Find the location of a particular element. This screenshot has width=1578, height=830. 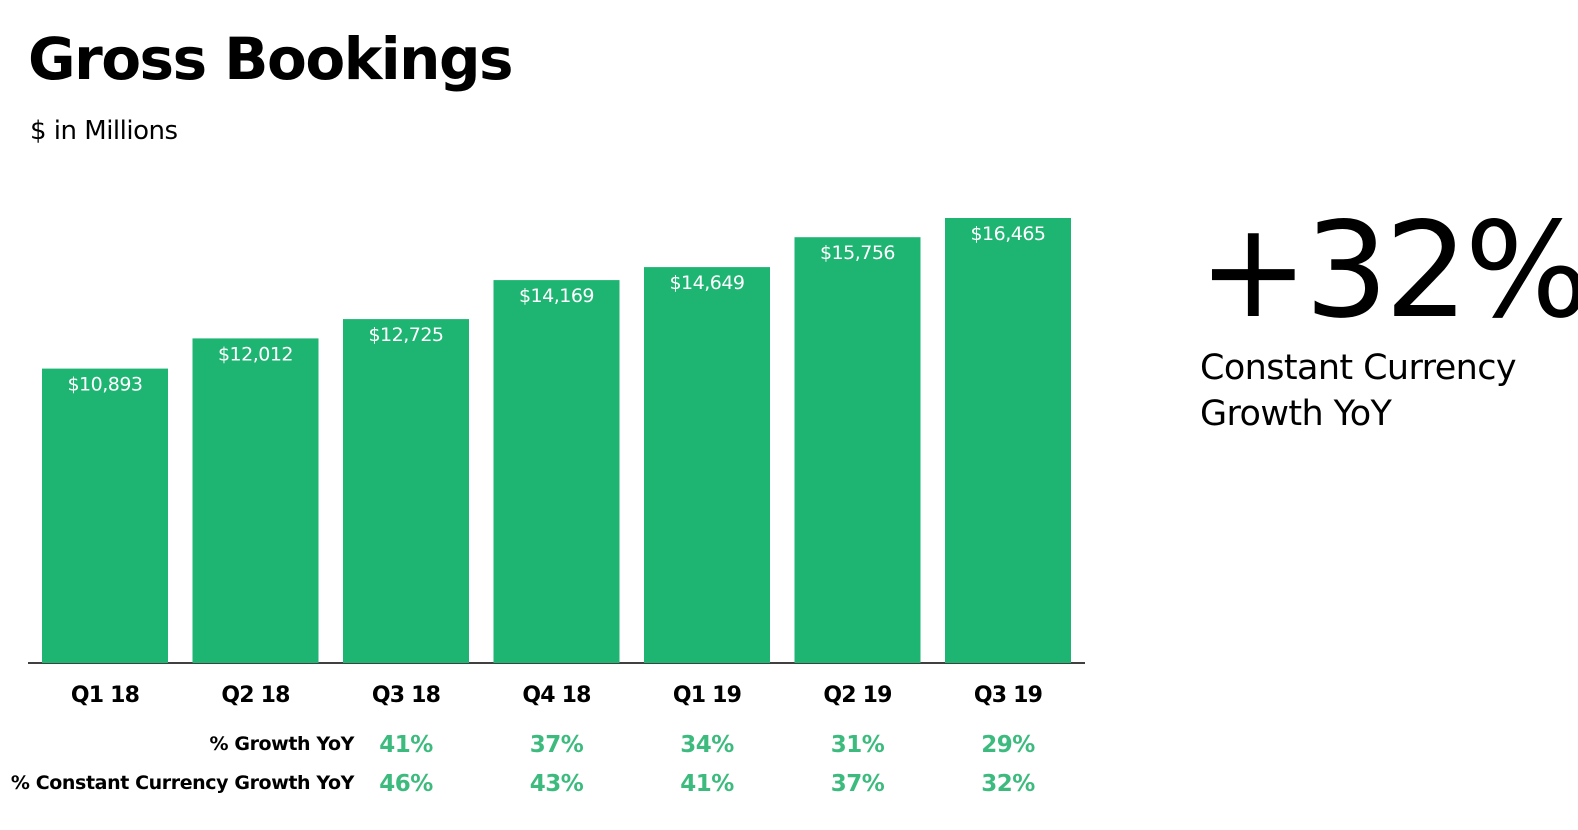

x-tick-label-q3-18: Q3 18 is located at coordinates (406, 695).